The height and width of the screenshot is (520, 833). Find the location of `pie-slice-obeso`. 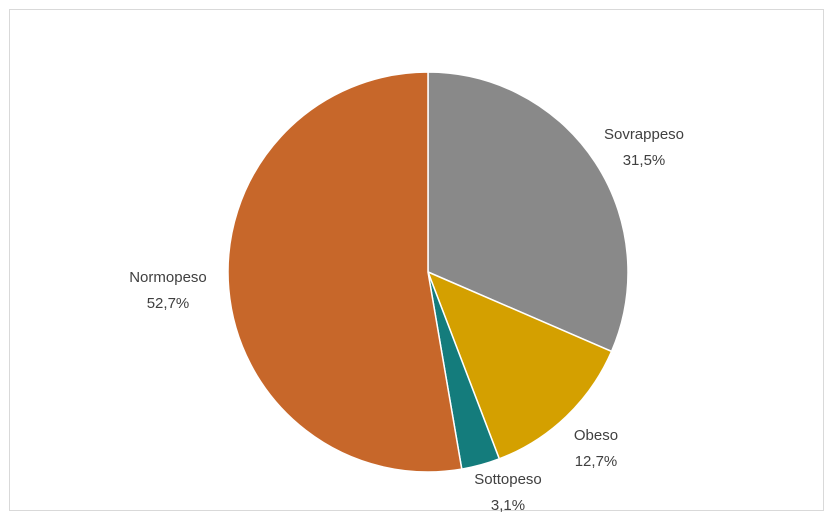

pie-slice-obeso is located at coordinates (519, 365).